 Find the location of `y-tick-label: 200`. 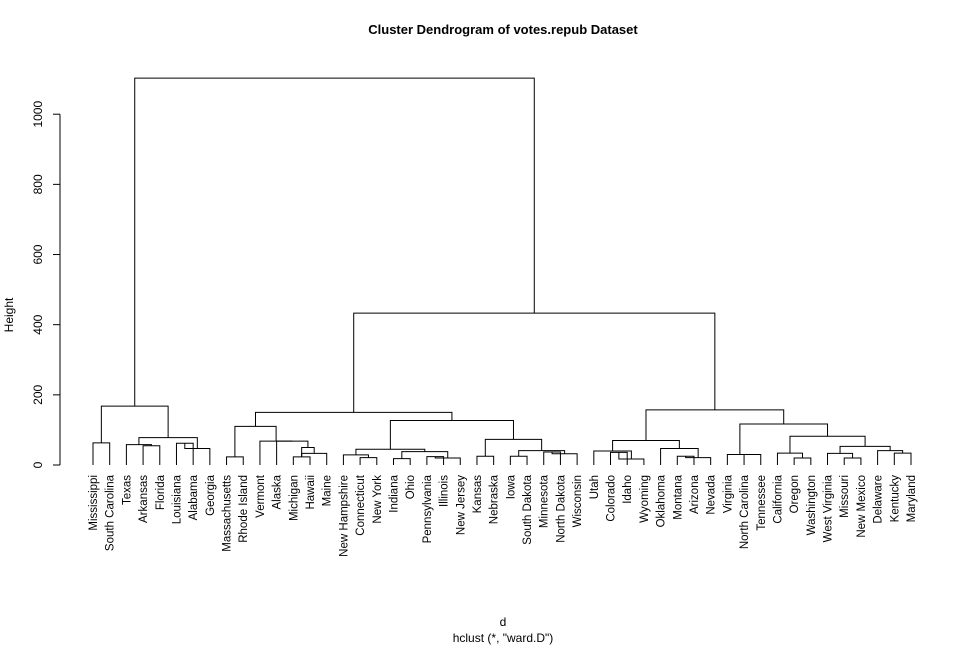

y-tick-label: 200 is located at coordinates (38, 395).